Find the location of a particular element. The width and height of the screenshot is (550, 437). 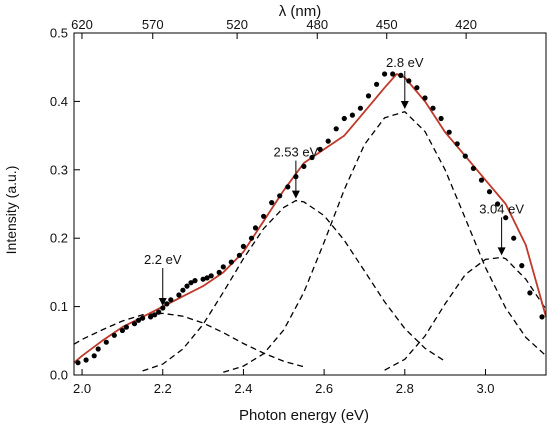

top-tick-label: 520 is located at coordinates (237, 24).